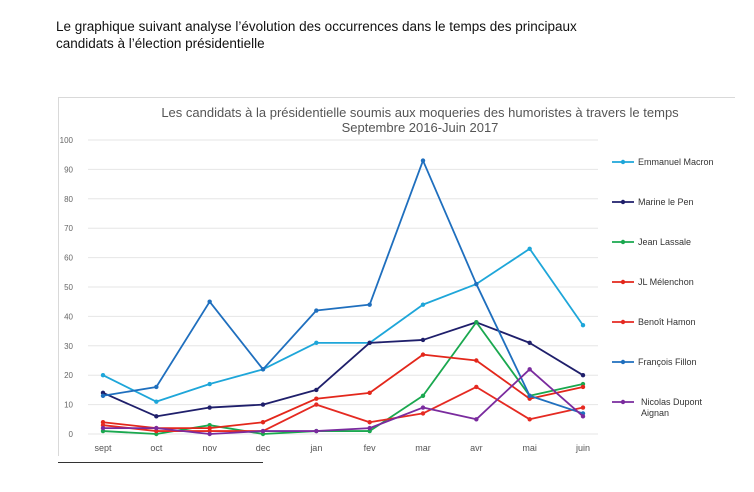 The height and width of the screenshot is (492, 754). I want to click on legend-entry: Nicolas Dupont Aignan, so click(657, 407).